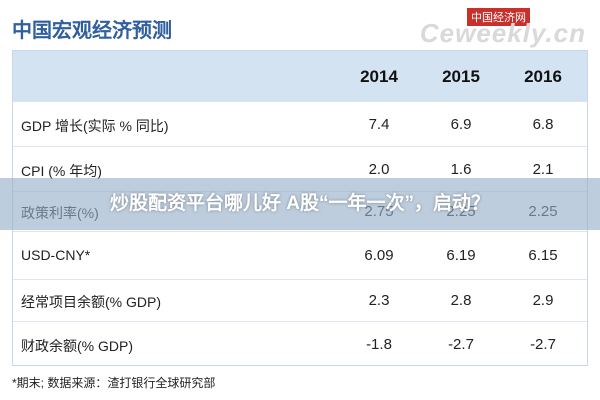 This screenshot has height=400, width=600. Describe the element at coordinates (461, 124) in the screenshot. I see `cell: 6.9` at that location.